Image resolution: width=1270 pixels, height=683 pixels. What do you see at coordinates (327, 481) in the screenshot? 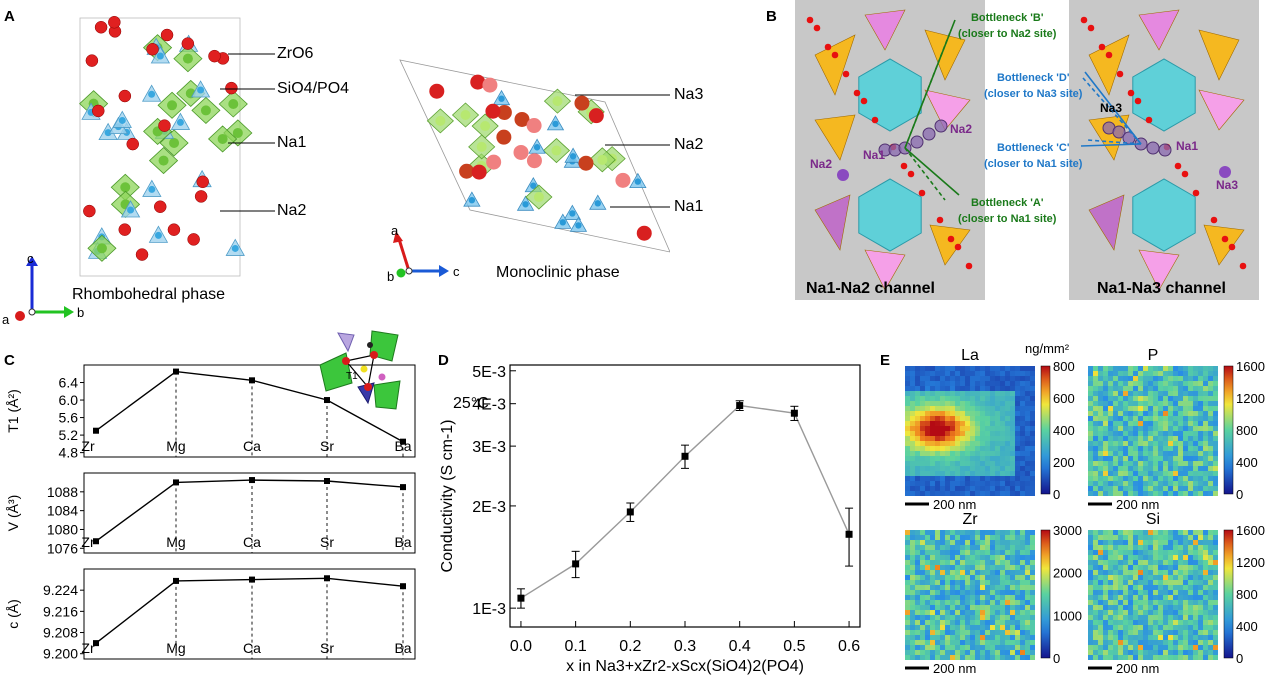
I see `data-point` at bounding box center [327, 481].